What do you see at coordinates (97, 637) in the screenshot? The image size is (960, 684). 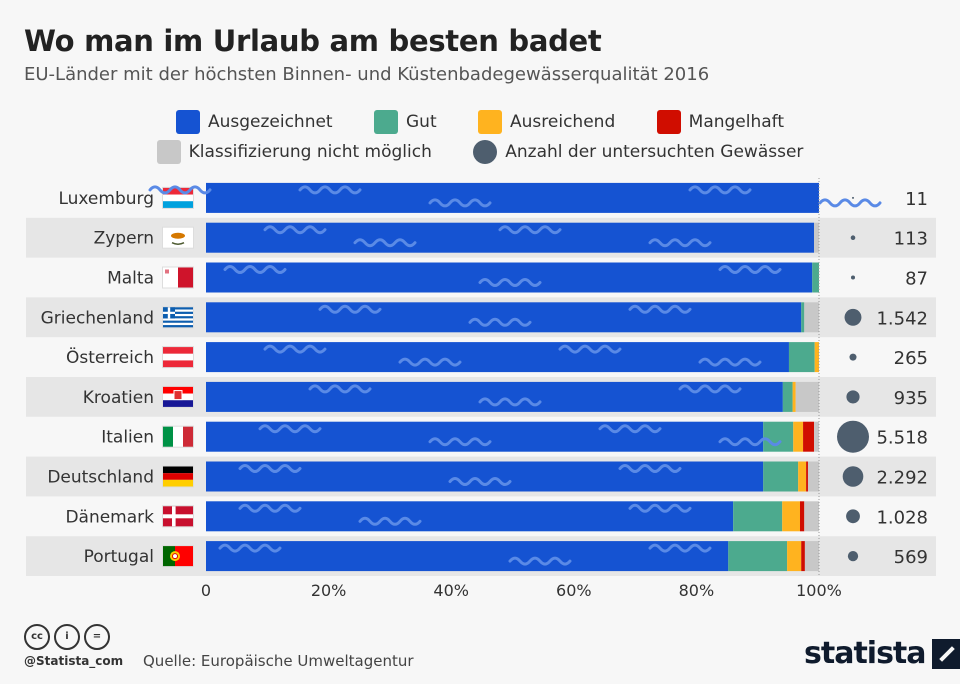 I see `noderivs-icon: =` at bounding box center [97, 637].